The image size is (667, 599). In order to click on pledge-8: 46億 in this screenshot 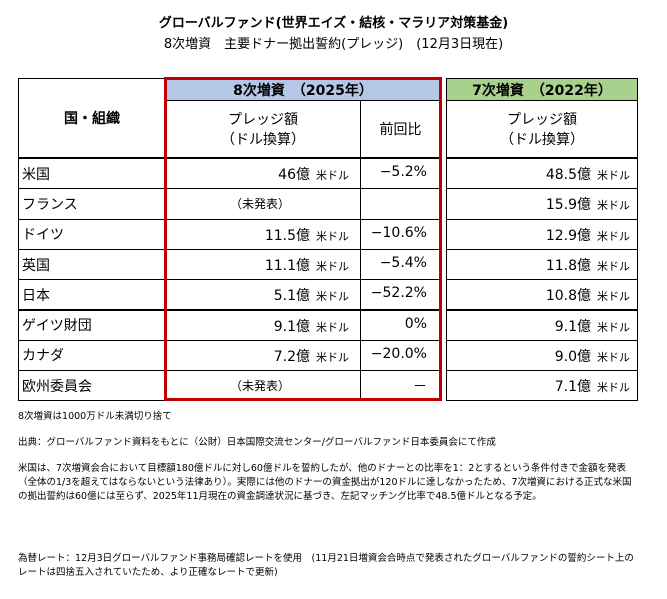, I will do `click(294, 175)`.